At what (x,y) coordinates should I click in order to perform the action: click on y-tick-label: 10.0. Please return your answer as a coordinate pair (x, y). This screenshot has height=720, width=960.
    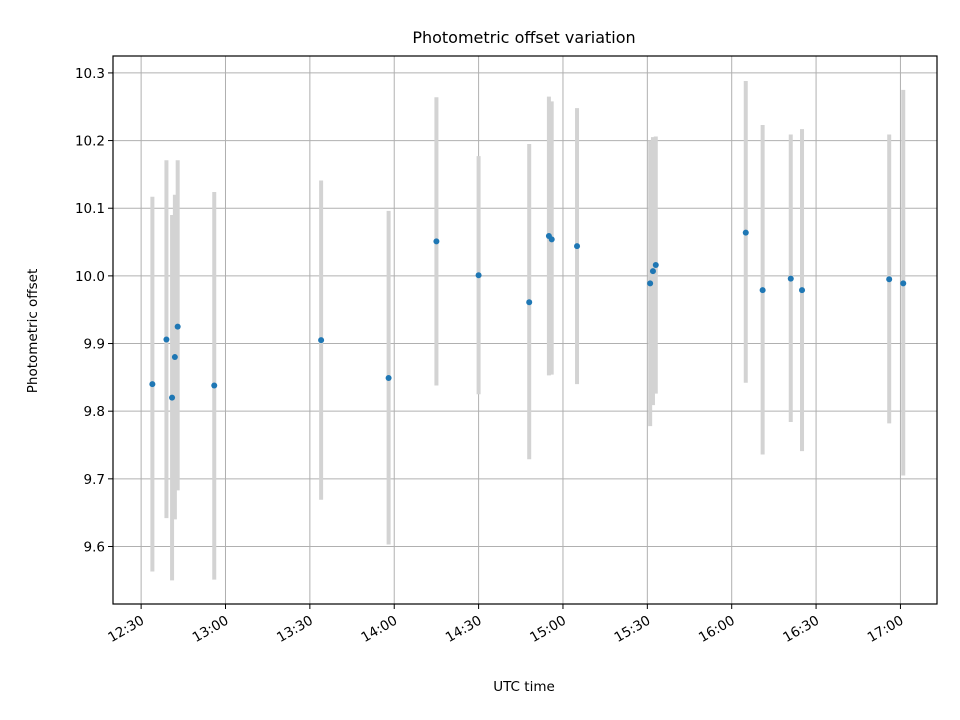
    Looking at the image, I should click on (90, 277).